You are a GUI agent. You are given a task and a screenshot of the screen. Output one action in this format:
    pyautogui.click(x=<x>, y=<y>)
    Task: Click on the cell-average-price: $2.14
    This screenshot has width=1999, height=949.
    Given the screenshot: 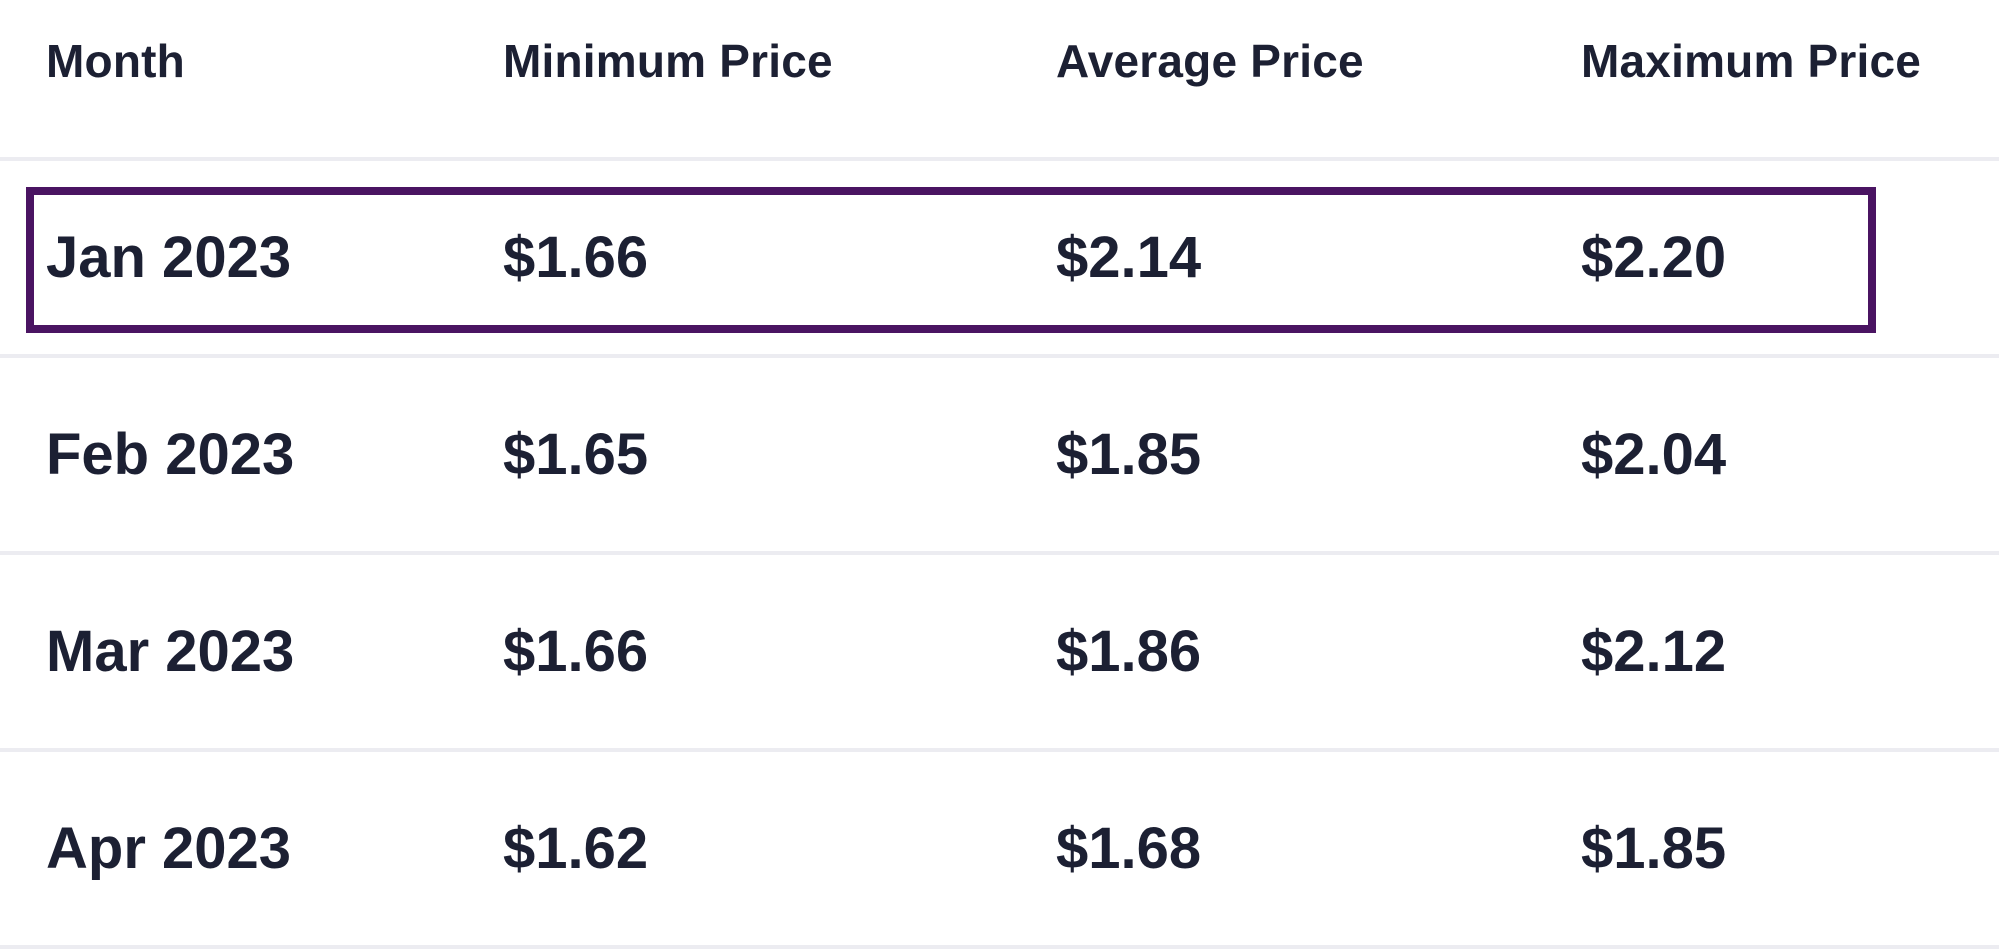 What is the action you would take?
    pyautogui.click(x=1129, y=257)
    